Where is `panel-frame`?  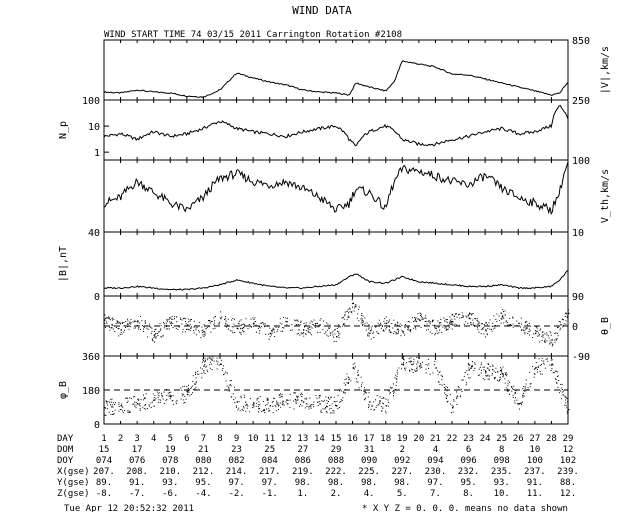 panel-frame is located at coordinates (336, 196).